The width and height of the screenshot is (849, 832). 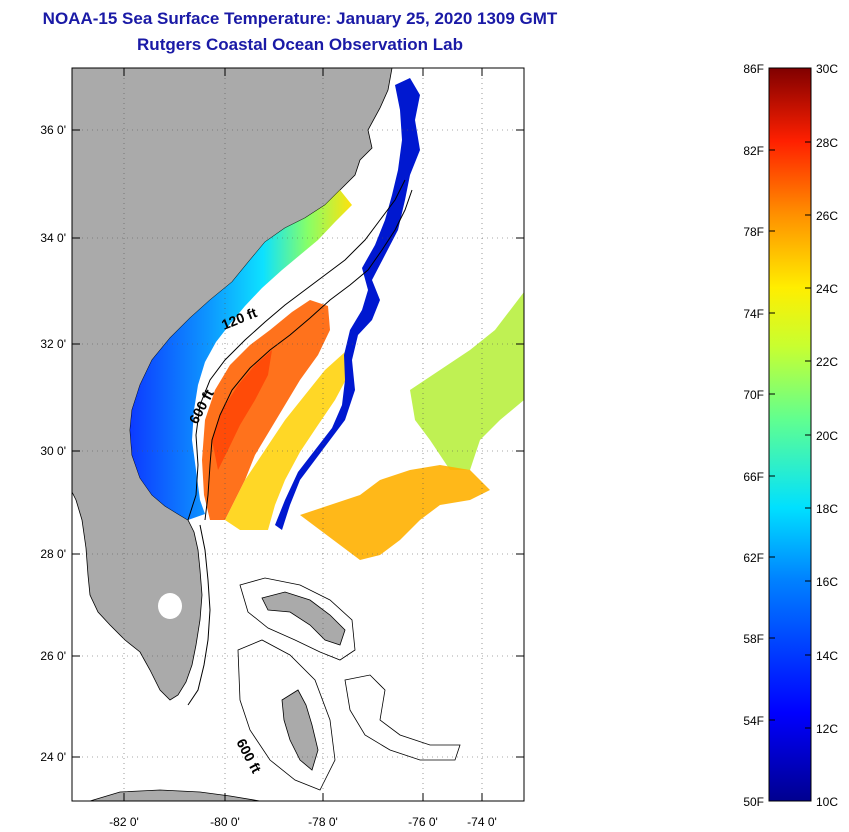 I want to click on bahamas-island-andros, so click(x=300, y=730).